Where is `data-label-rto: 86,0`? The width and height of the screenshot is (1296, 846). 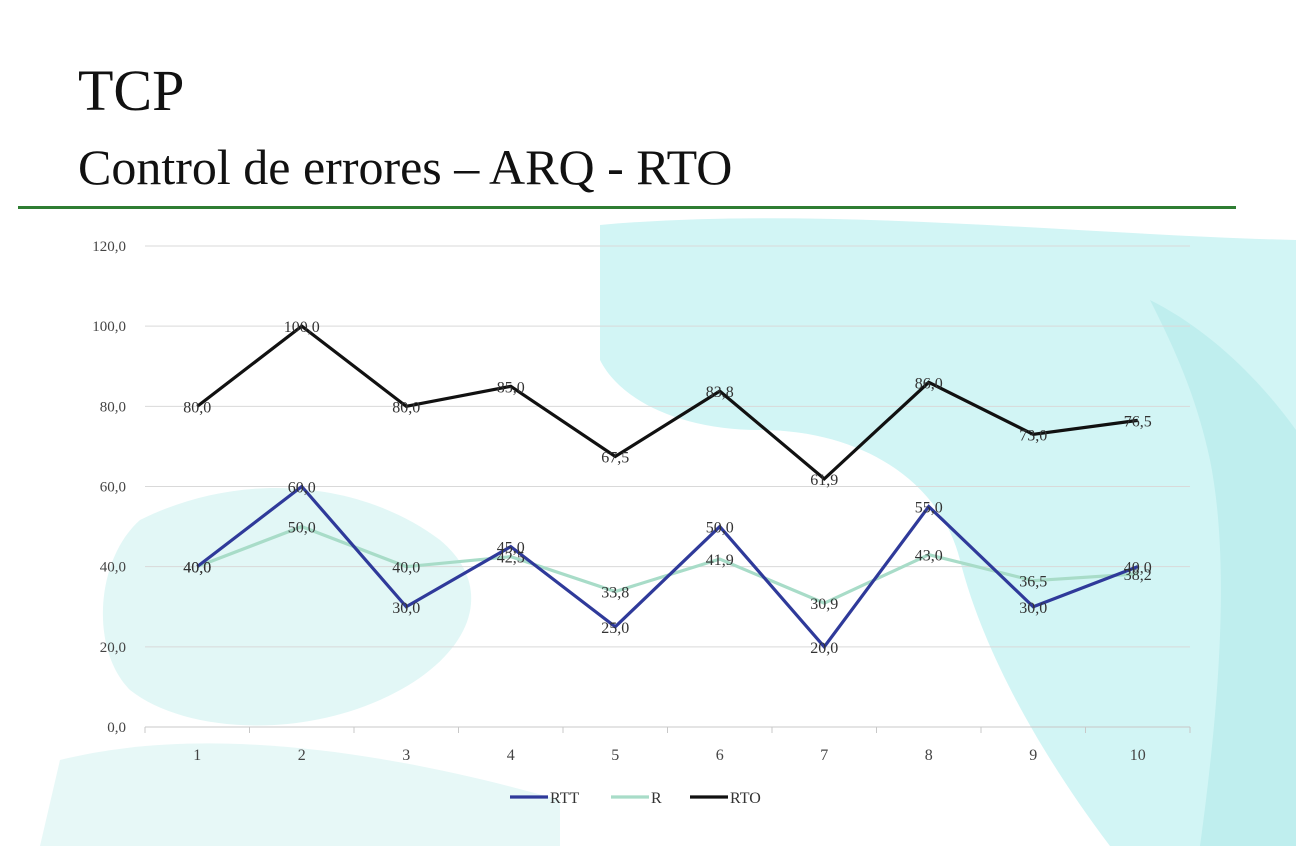 data-label-rto: 86,0 is located at coordinates (929, 383).